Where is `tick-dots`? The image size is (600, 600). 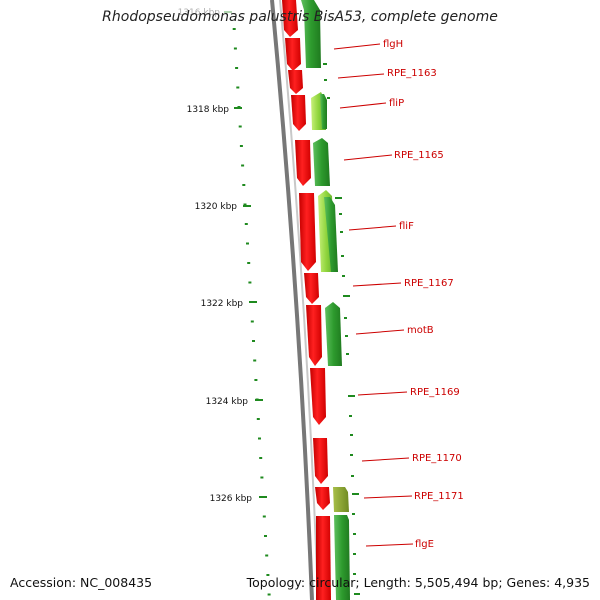 tick-dots is located at coordinates (251, 312).